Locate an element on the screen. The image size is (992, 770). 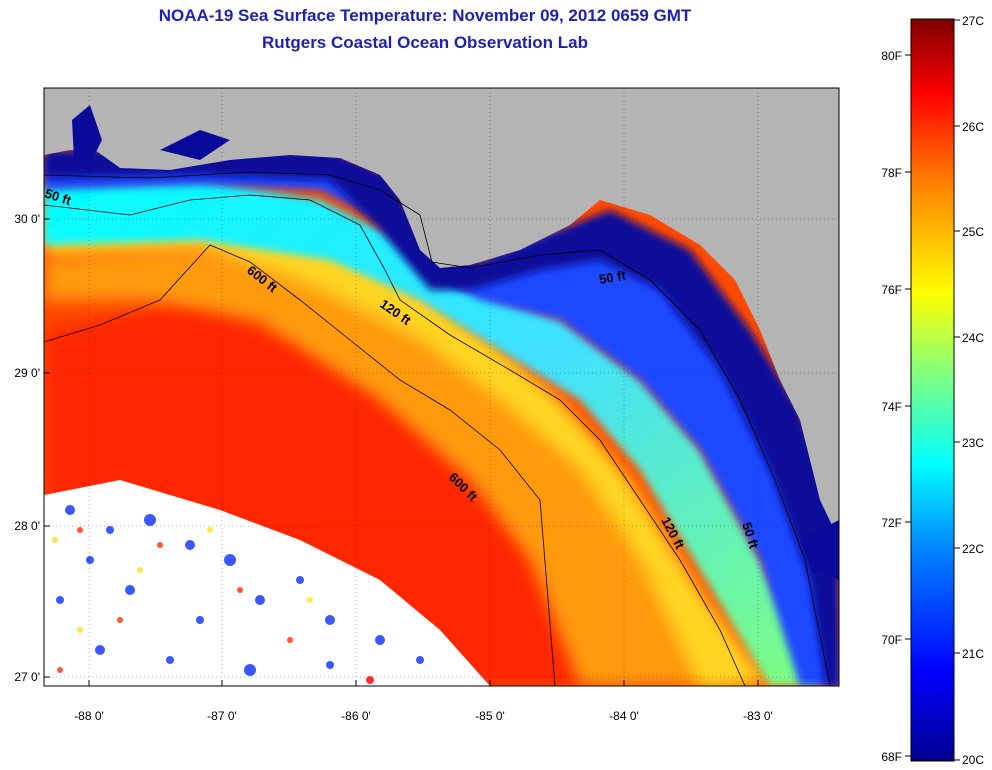
lon-tick-label: -83 0' is located at coordinates (758, 716).